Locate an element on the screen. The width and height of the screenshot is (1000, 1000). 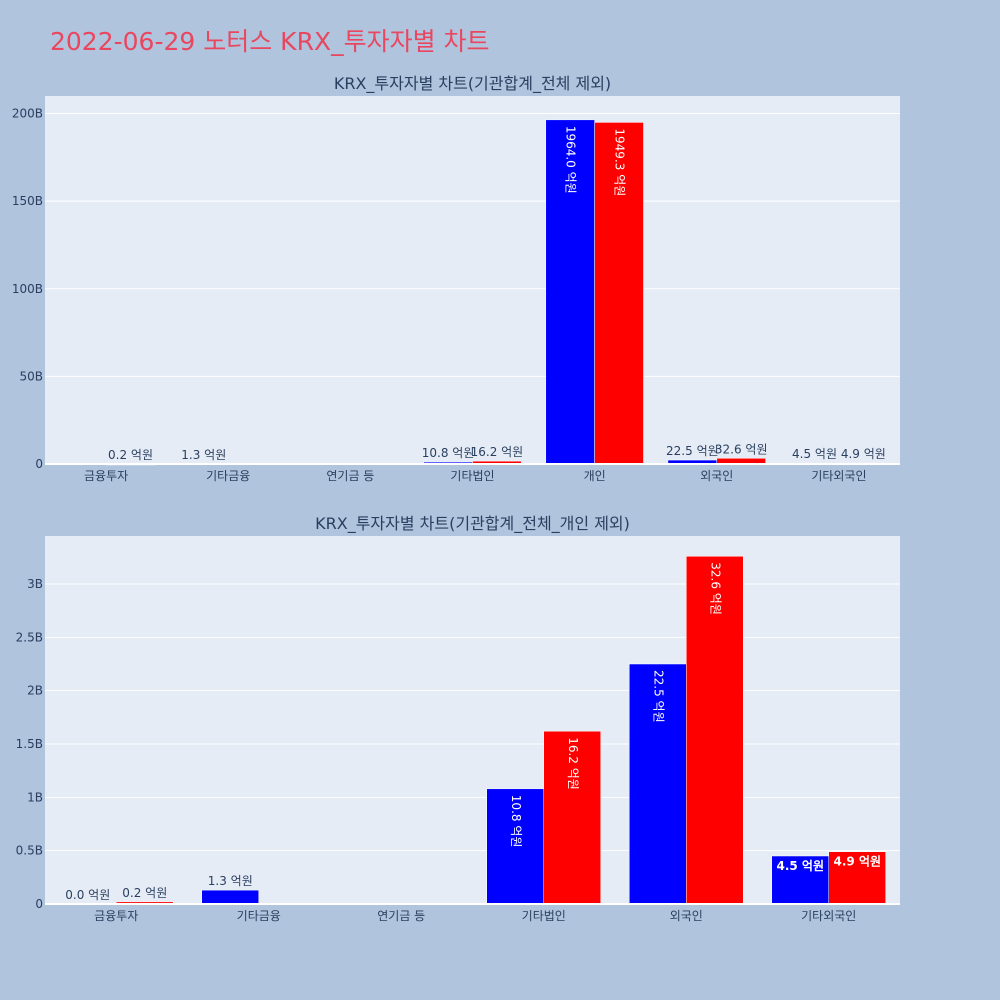
data-label: 1964.0 억원 is located at coordinates (571, 160).